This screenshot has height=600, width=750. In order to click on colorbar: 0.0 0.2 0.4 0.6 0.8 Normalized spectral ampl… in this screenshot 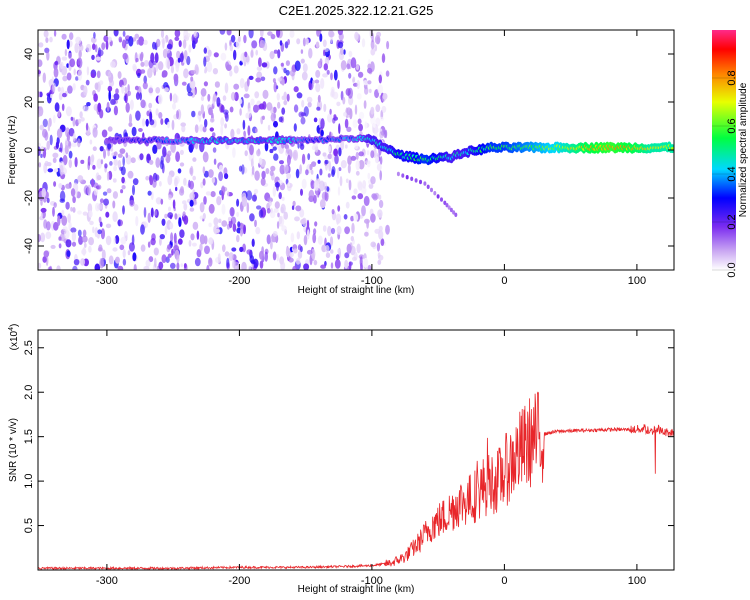, I will do `click(730, 154)`.